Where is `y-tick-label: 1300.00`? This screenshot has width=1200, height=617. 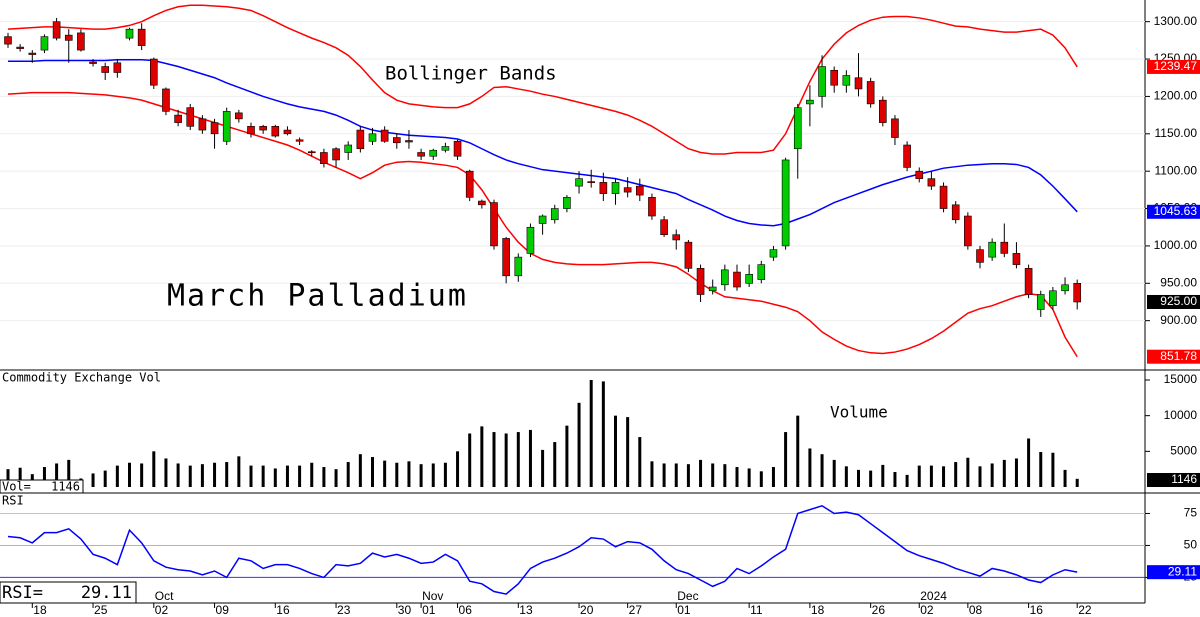 y-tick-label: 1300.00 is located at coordinates (1176, 21).